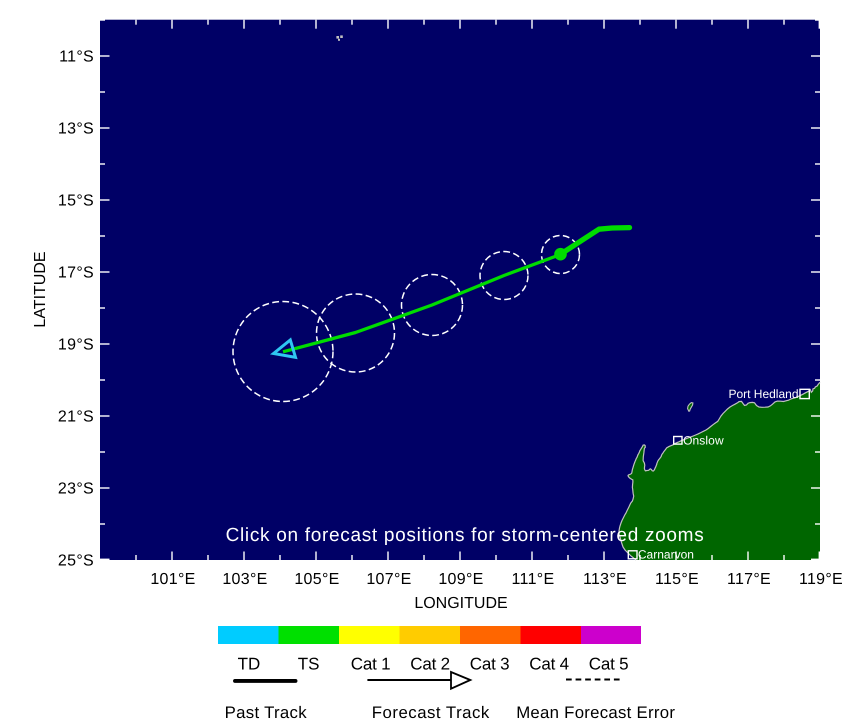 This screenshot has width=860, height=725. What do you see at coordinates (76, 417) in the screenshot?
I see `svg-text: 21°S` at bounding box center [76, 417].